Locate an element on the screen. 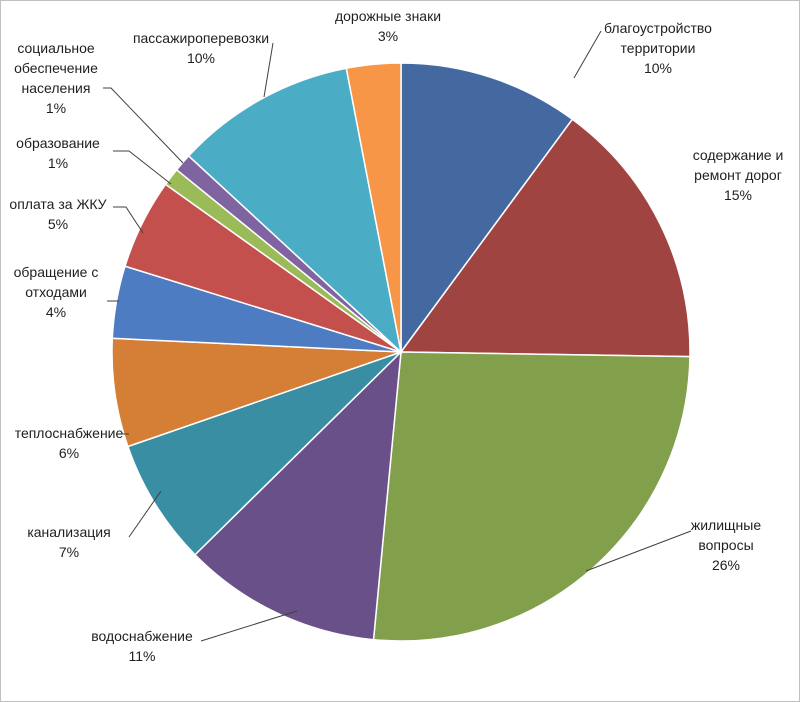 This screenshot has width=800, height=702. slice-category-label: социальное is located at coordinates (56, 48).